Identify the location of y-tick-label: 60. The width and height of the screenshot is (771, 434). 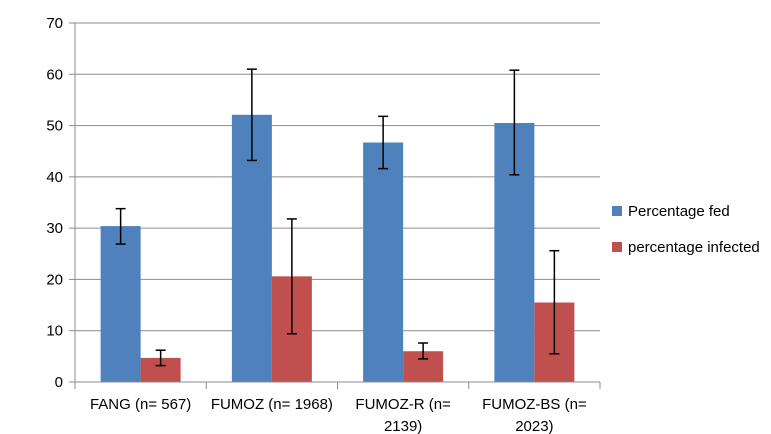
(54, 74).